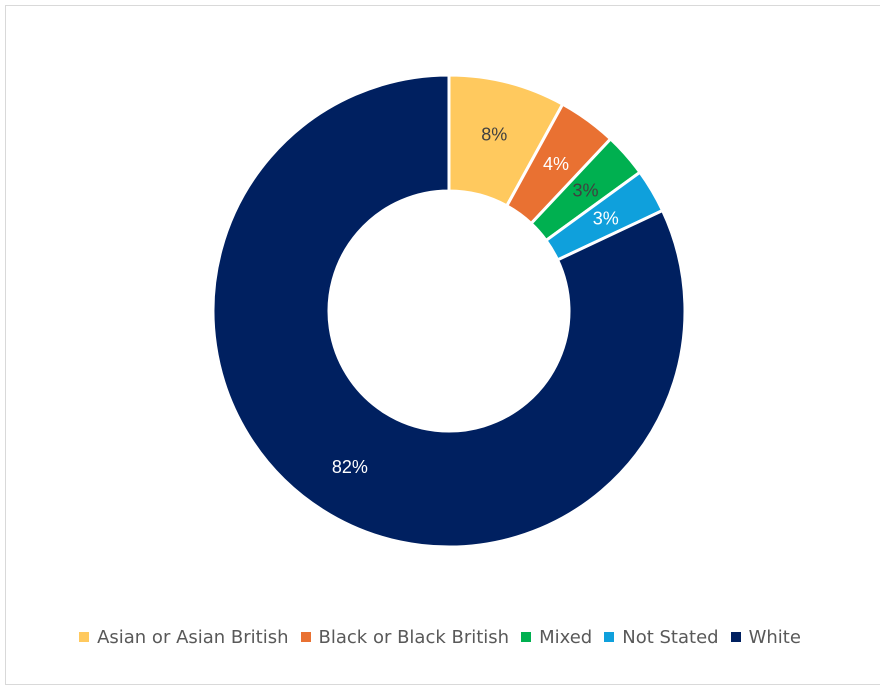 Image resolution: width=880 pixels, height=685 pixels. Describe the element at coordinates (566, 637) in the screenshot. I see `legend-label: Mixed` at that location.